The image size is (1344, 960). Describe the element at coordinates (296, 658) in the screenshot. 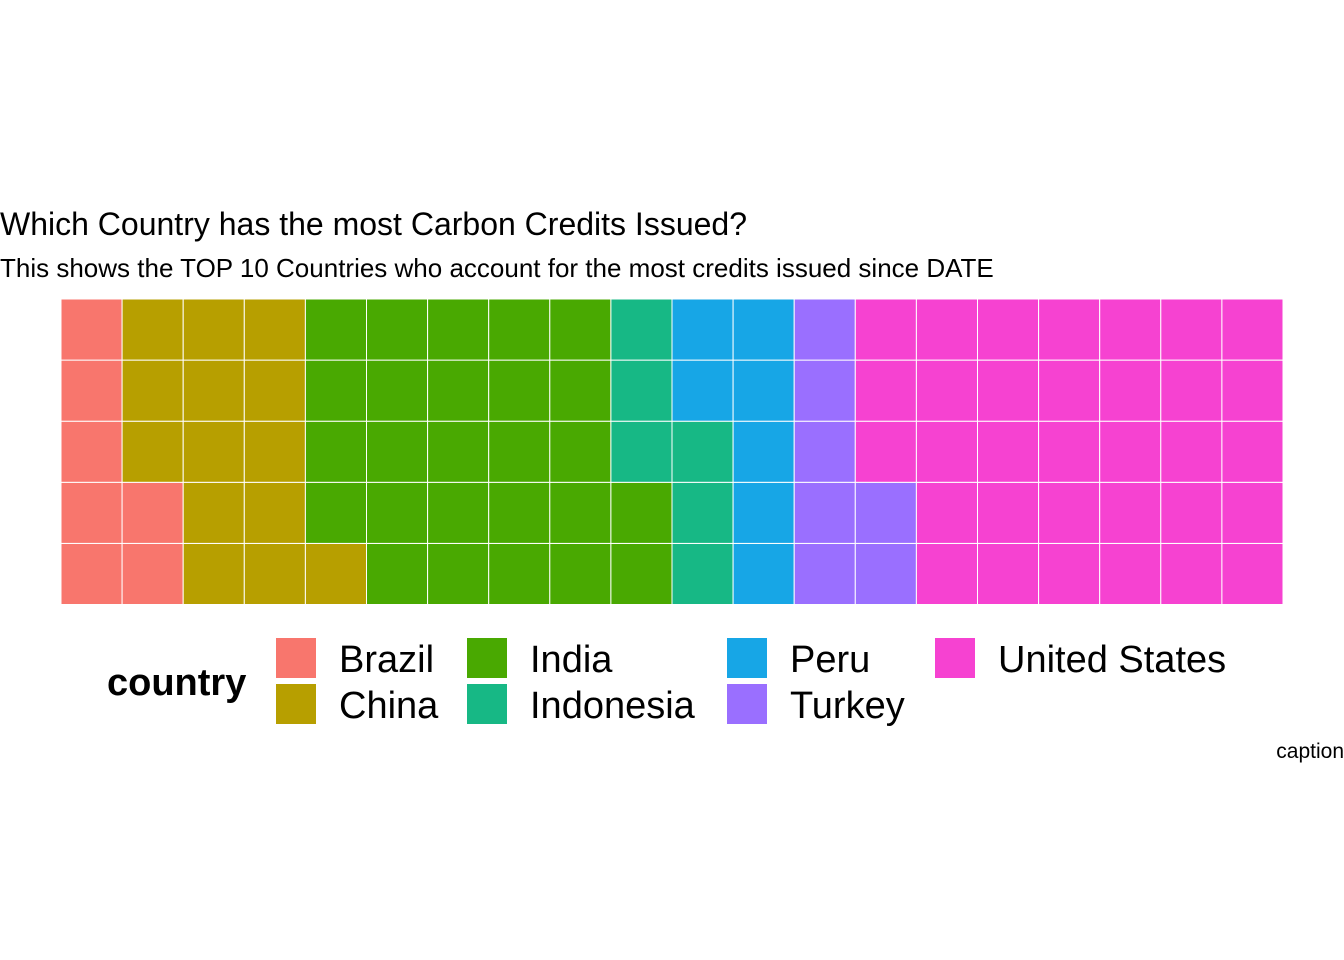

I see `legend-key-brazil` at that location.